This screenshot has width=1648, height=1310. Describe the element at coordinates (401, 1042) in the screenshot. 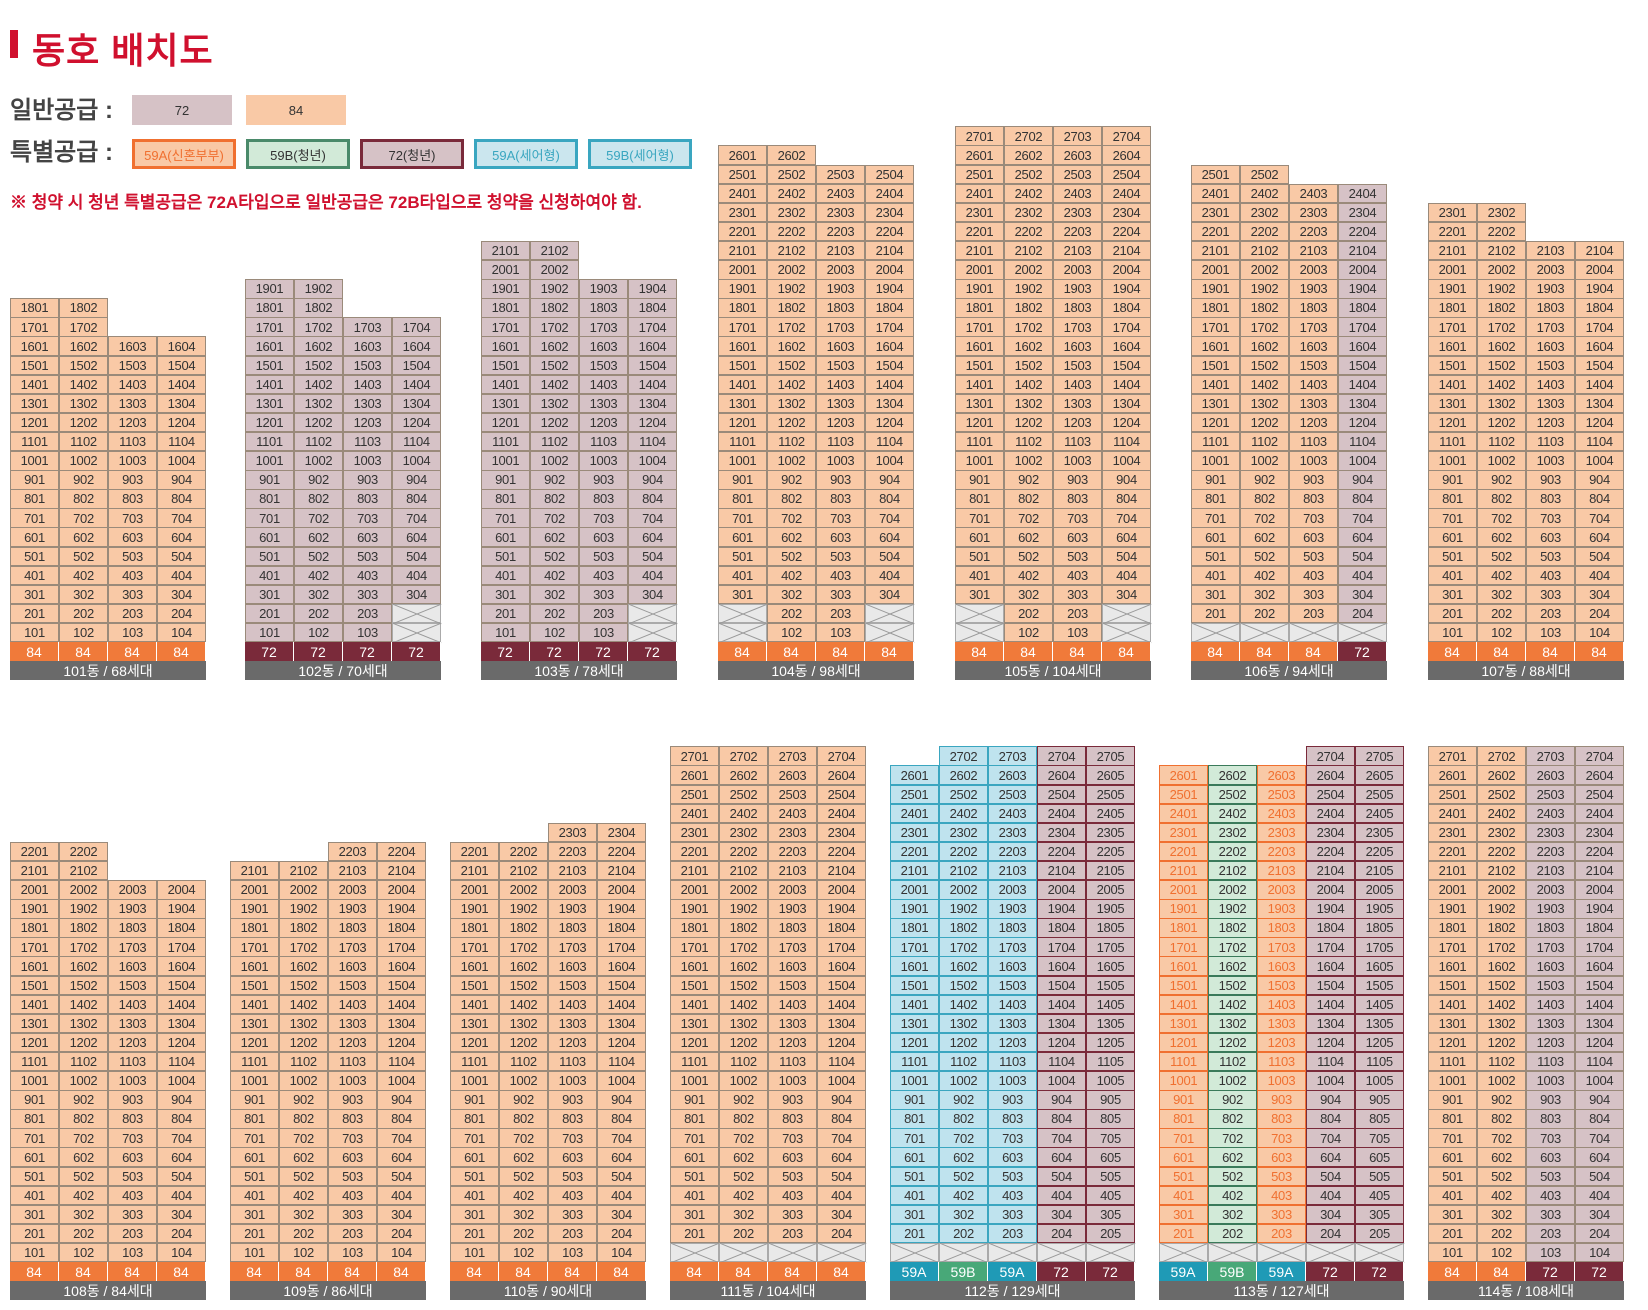

I see `unit-cell: 1204` at that location.